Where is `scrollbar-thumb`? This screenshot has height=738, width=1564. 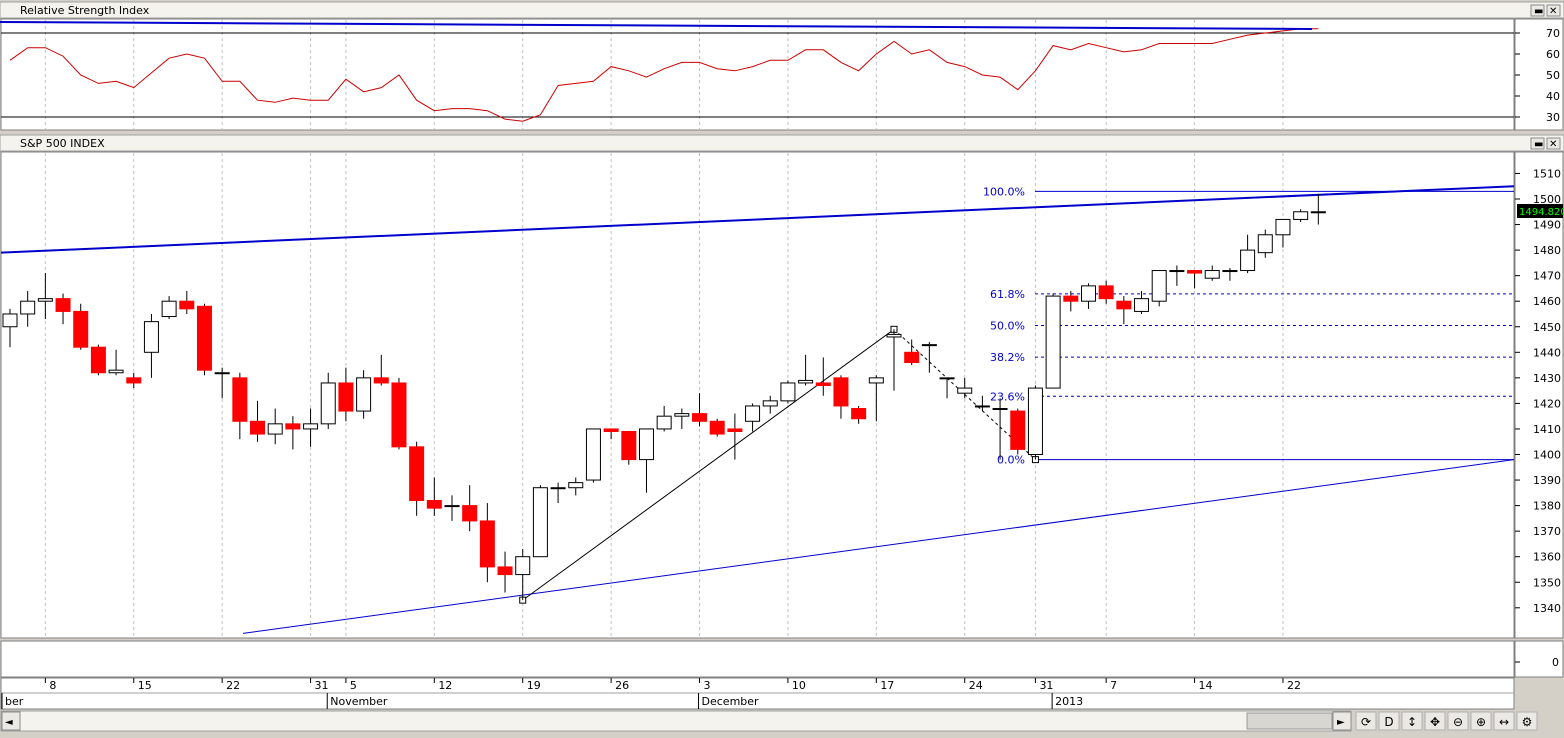 scrollbar-thumb is located at coordinates (1289, 721).